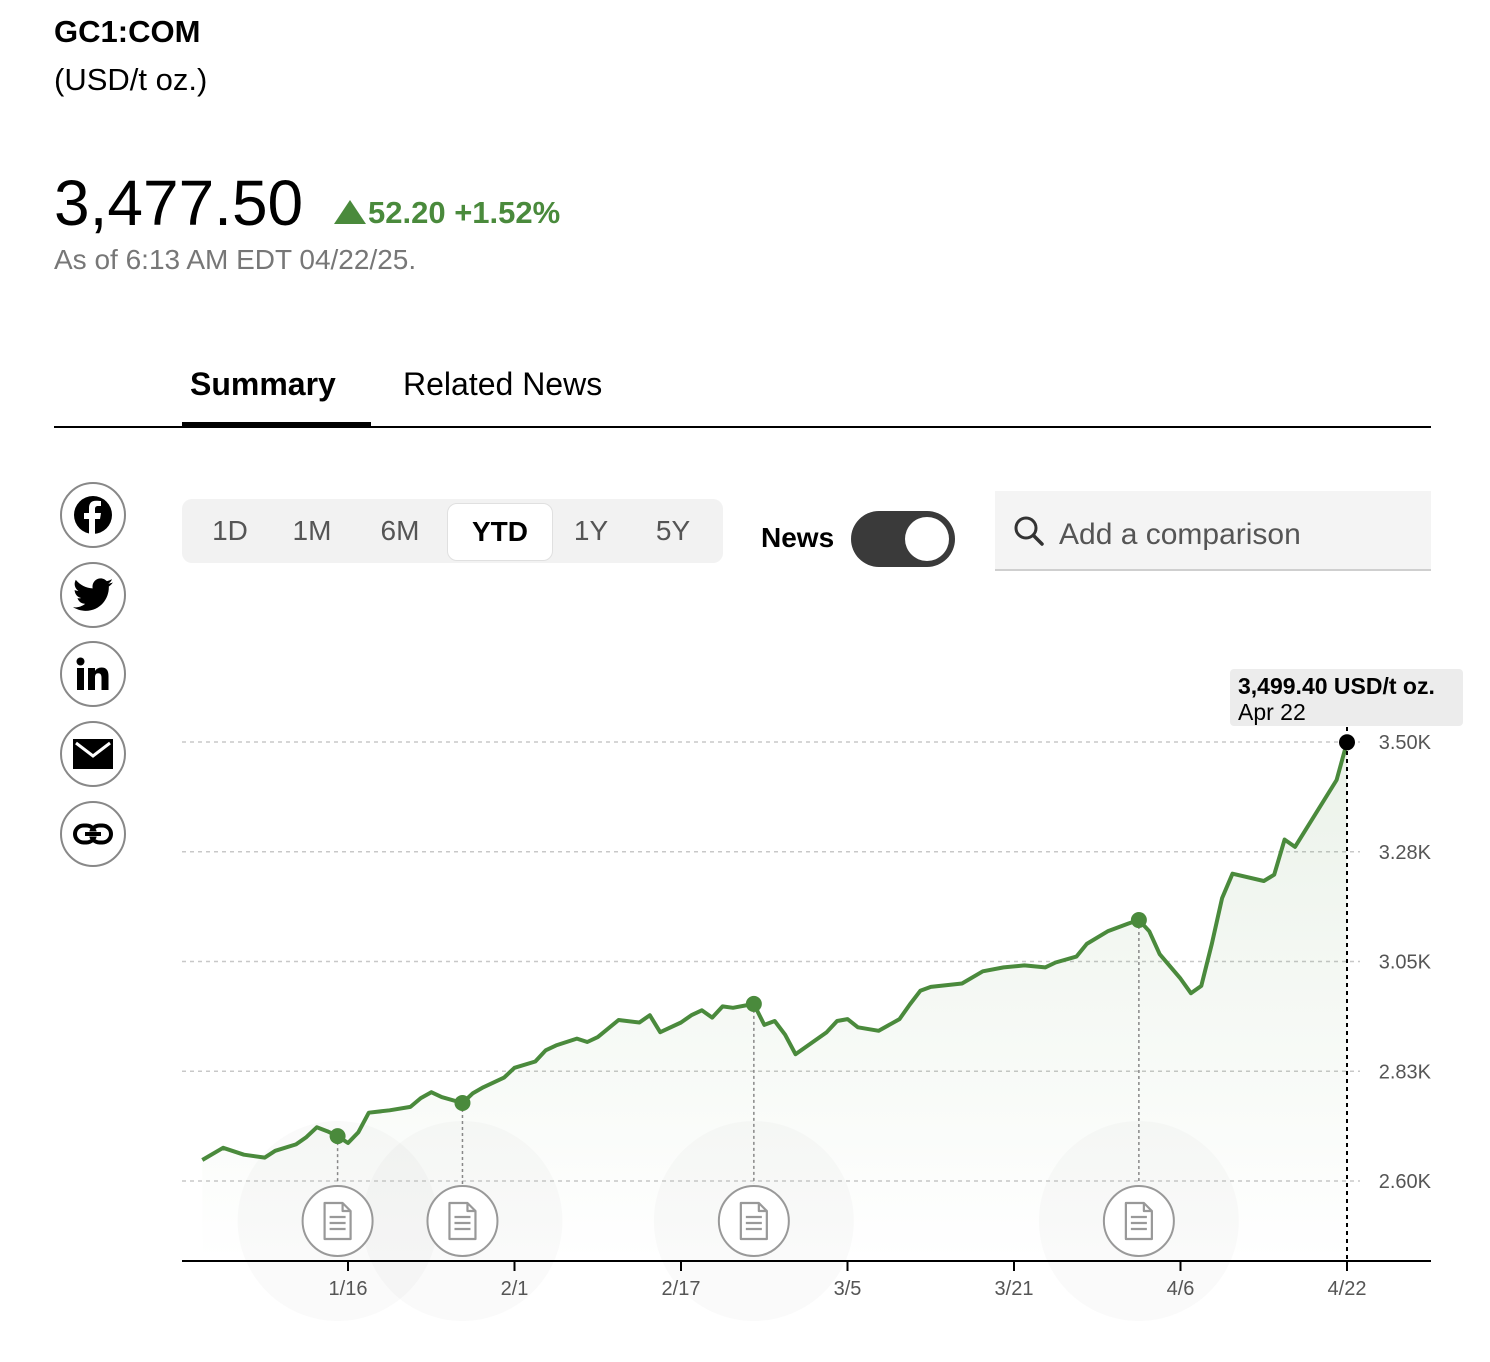  I want to click on x-tick-label: 2/1, so click(515, 1289).